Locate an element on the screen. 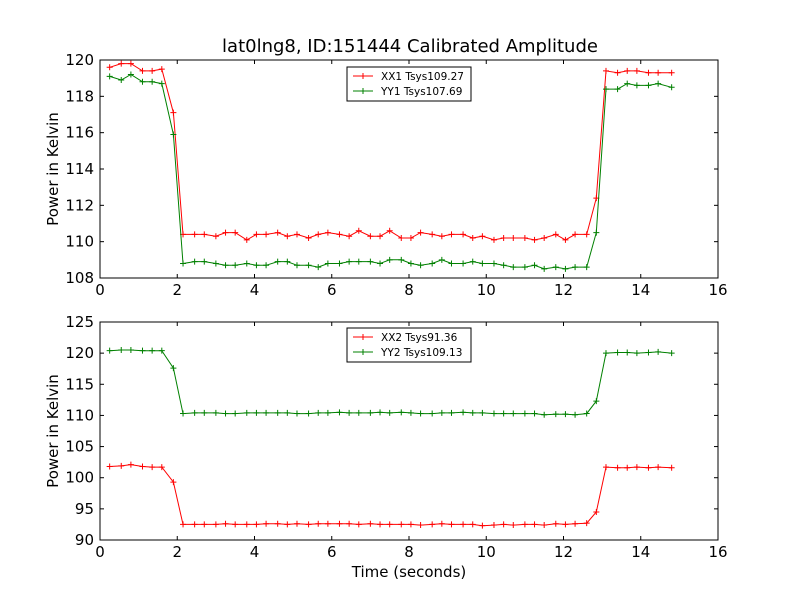 Image resolution: width=800 pixels, height=600 pixels. bottom-x-tick-label: 16 is located at coordinates (717, 552).